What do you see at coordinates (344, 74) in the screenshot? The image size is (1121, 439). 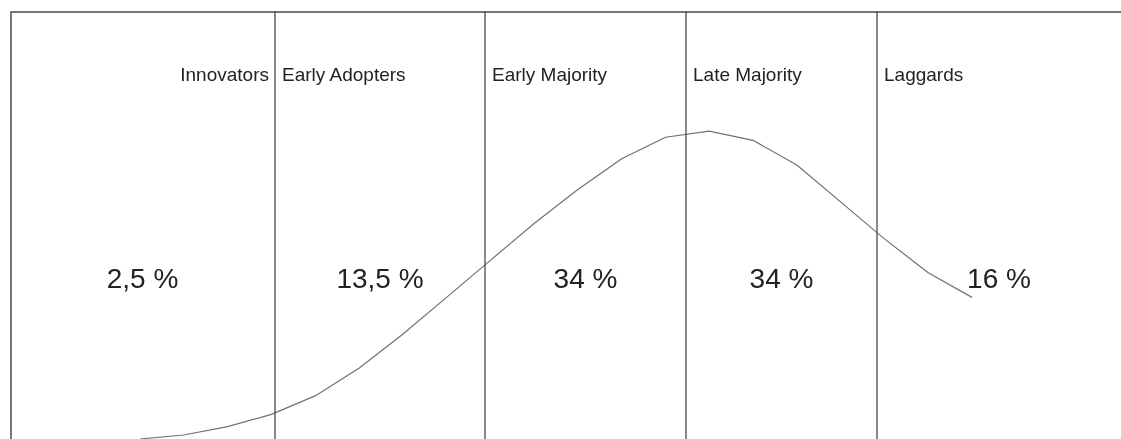 I see `text: Early Adopters` at bounding box center [344, 74].